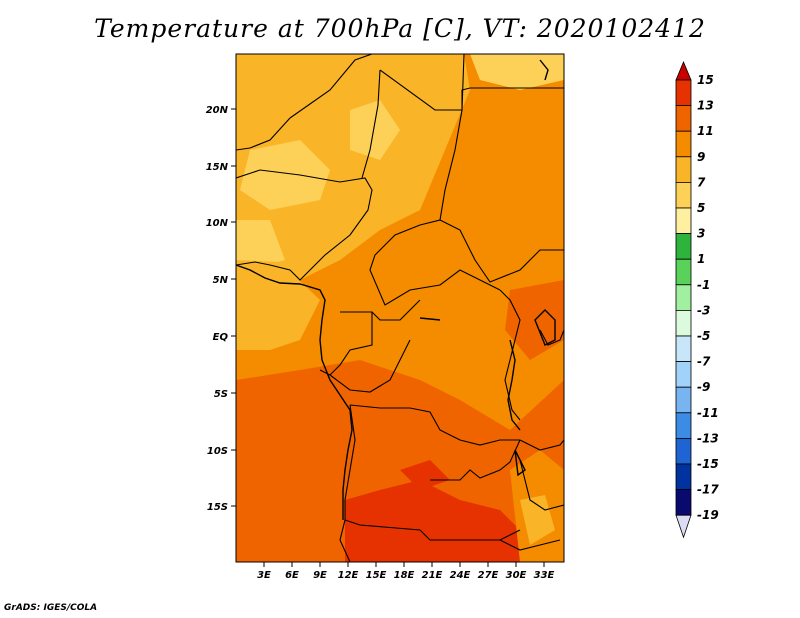 This screenshot has width=800, height=618. What do you see at coordinates (703, 387) in the screenshot?
I see `colorbar-label: -9` at bounding box center [703, 387].